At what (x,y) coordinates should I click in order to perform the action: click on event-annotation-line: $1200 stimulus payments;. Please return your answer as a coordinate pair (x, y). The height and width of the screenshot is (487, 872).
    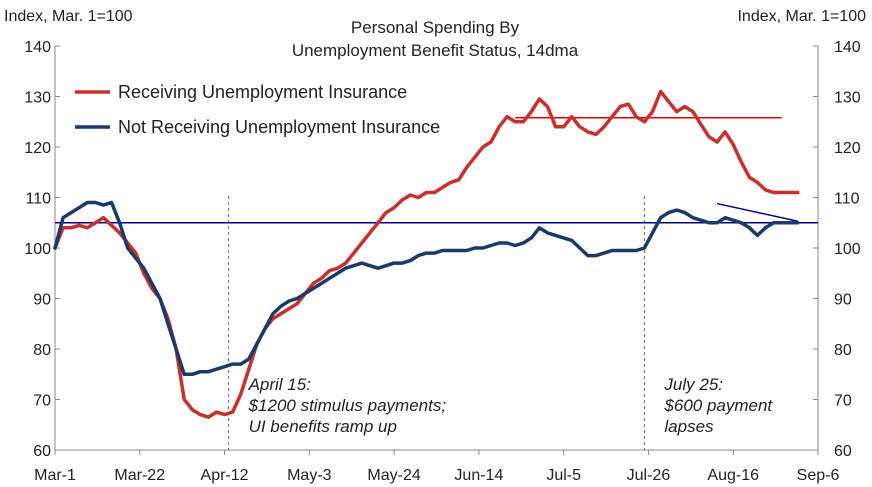
    Looking at the image, I should click on (347, 405).